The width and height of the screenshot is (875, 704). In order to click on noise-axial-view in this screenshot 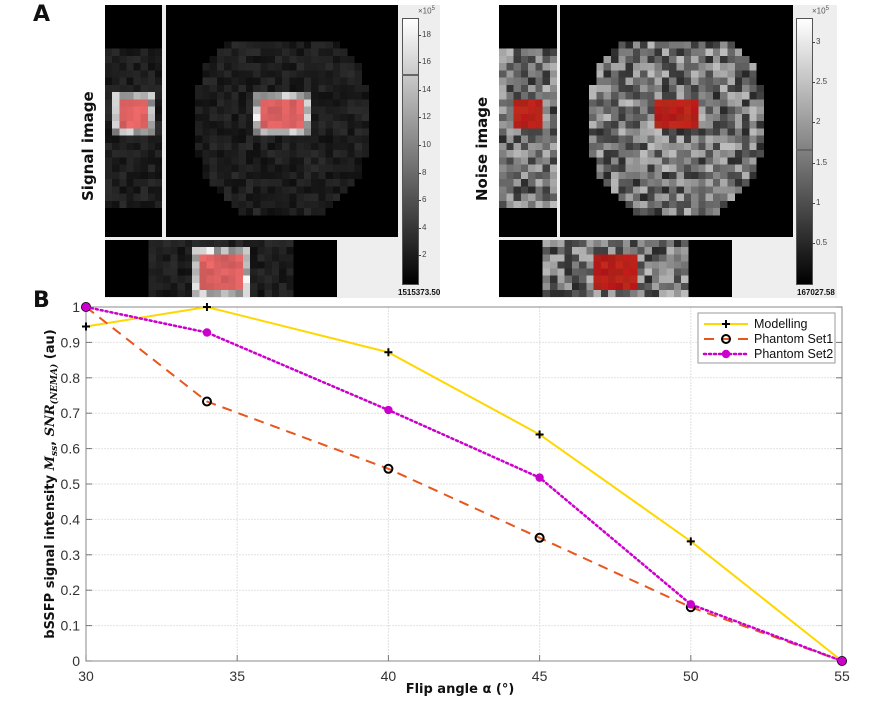, I will do `click(676, 121)`.